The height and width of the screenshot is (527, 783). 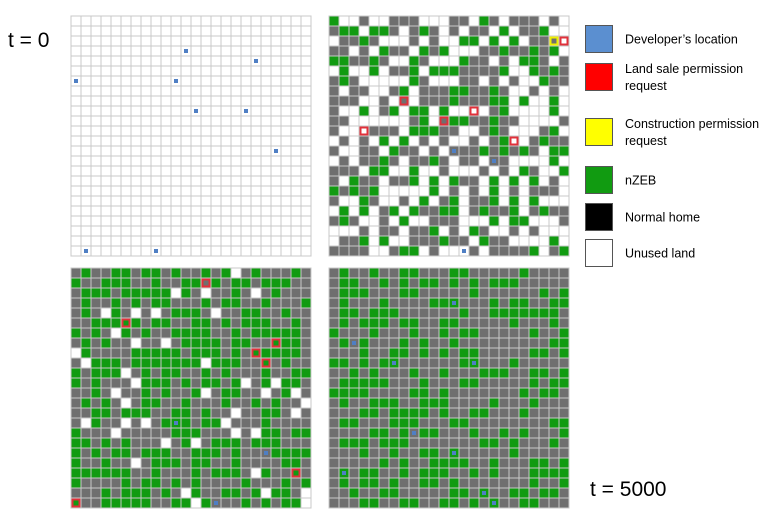 I want to click on sale-highlight, so click(x=404, y=101).